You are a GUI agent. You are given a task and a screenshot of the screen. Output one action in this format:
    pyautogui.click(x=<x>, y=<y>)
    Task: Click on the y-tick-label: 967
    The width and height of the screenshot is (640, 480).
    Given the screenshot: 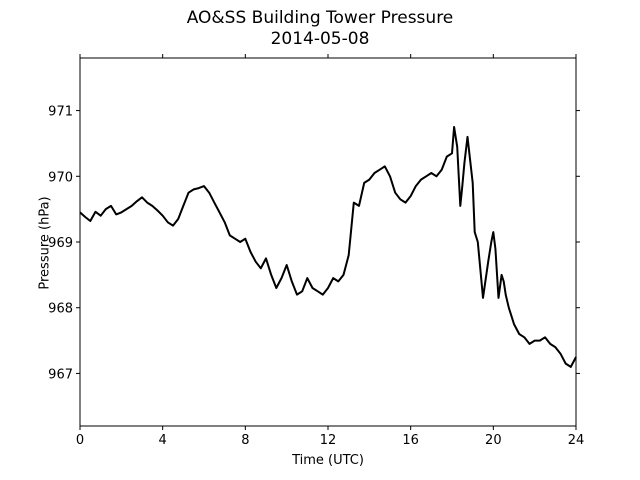 What is the action you would take?
    pyautogui.click(x=60, y=374)
    